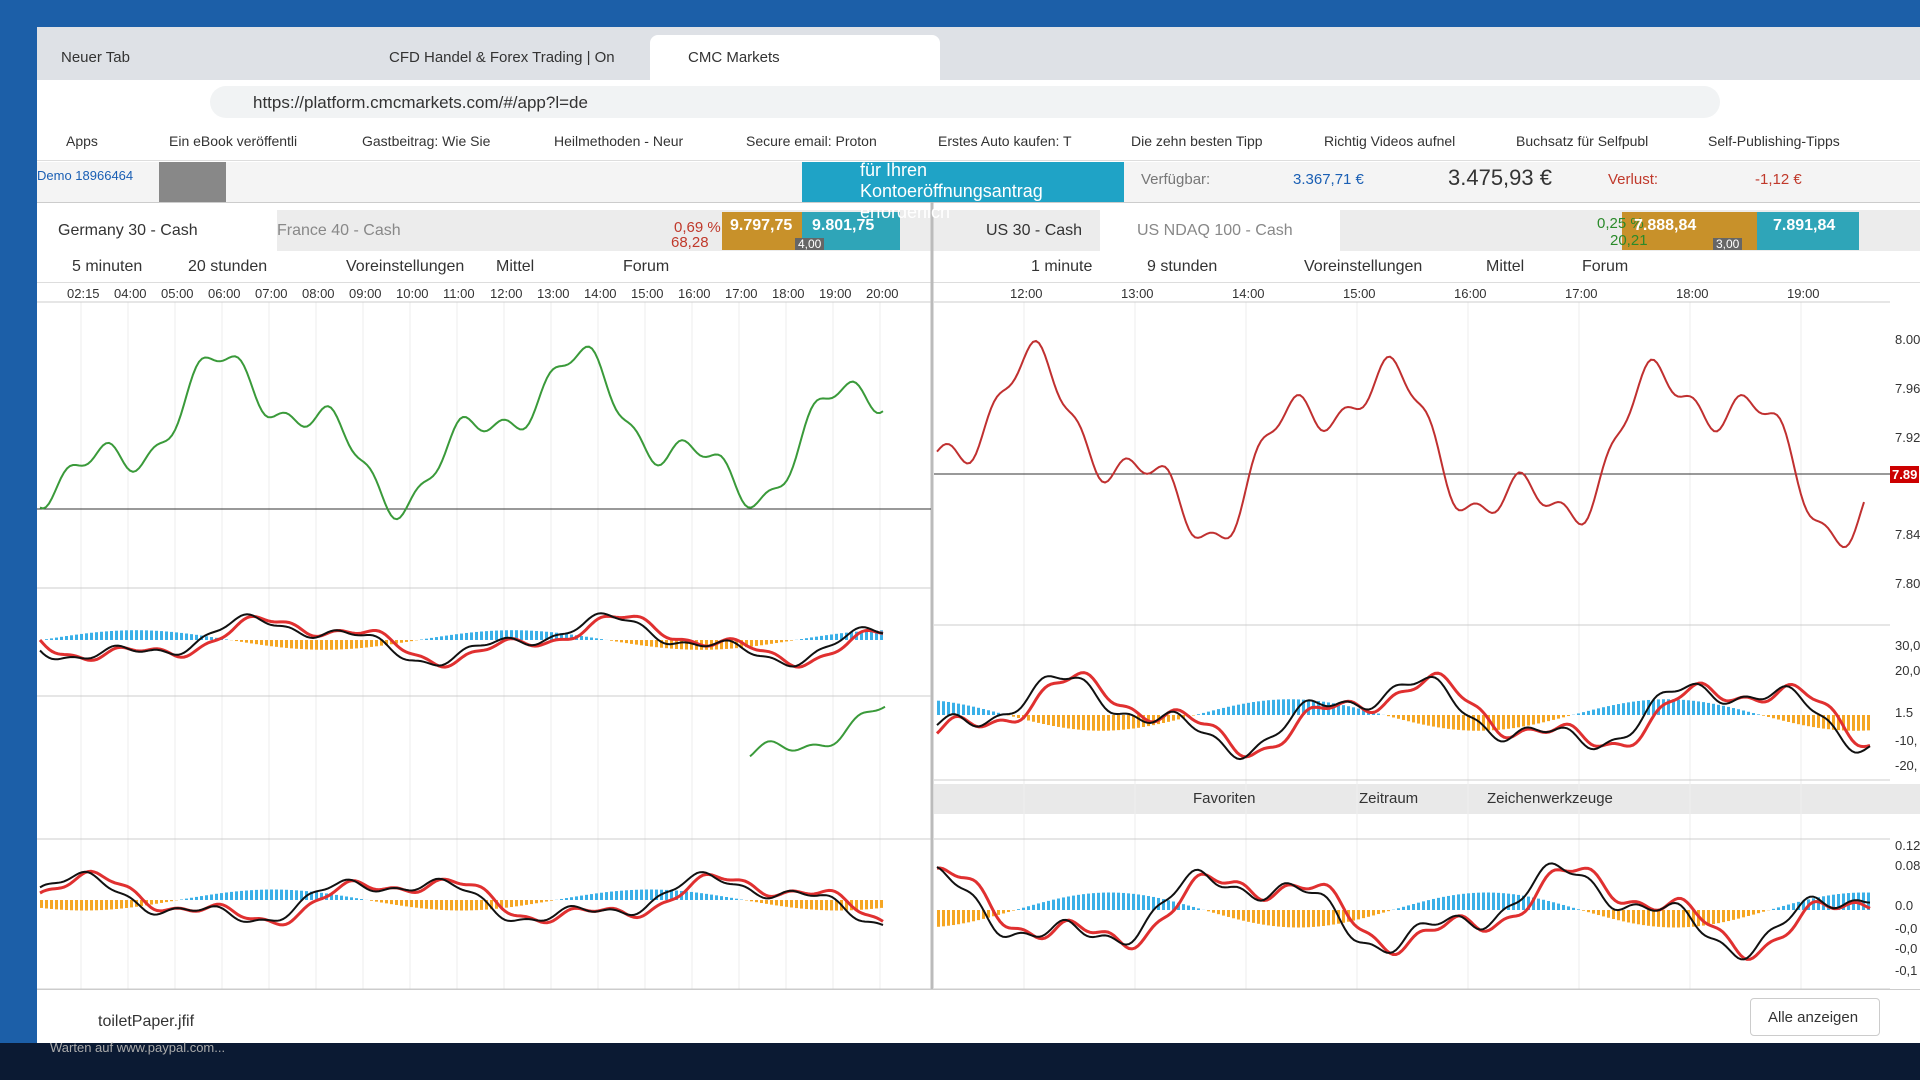  I want to click on search-button, so click(192, 182).